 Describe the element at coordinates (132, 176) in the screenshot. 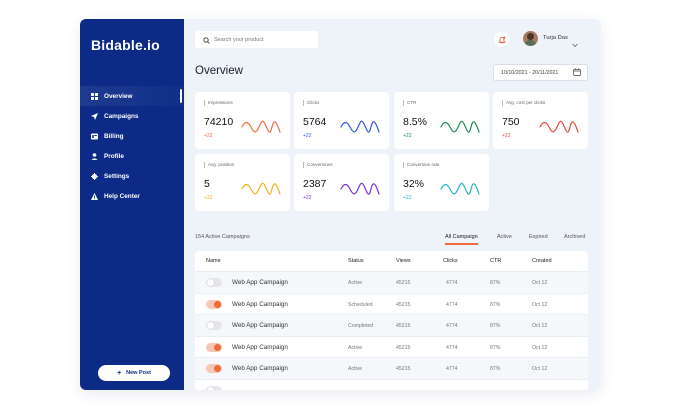

I see `sidebar-item-settings: Settings` at that location.